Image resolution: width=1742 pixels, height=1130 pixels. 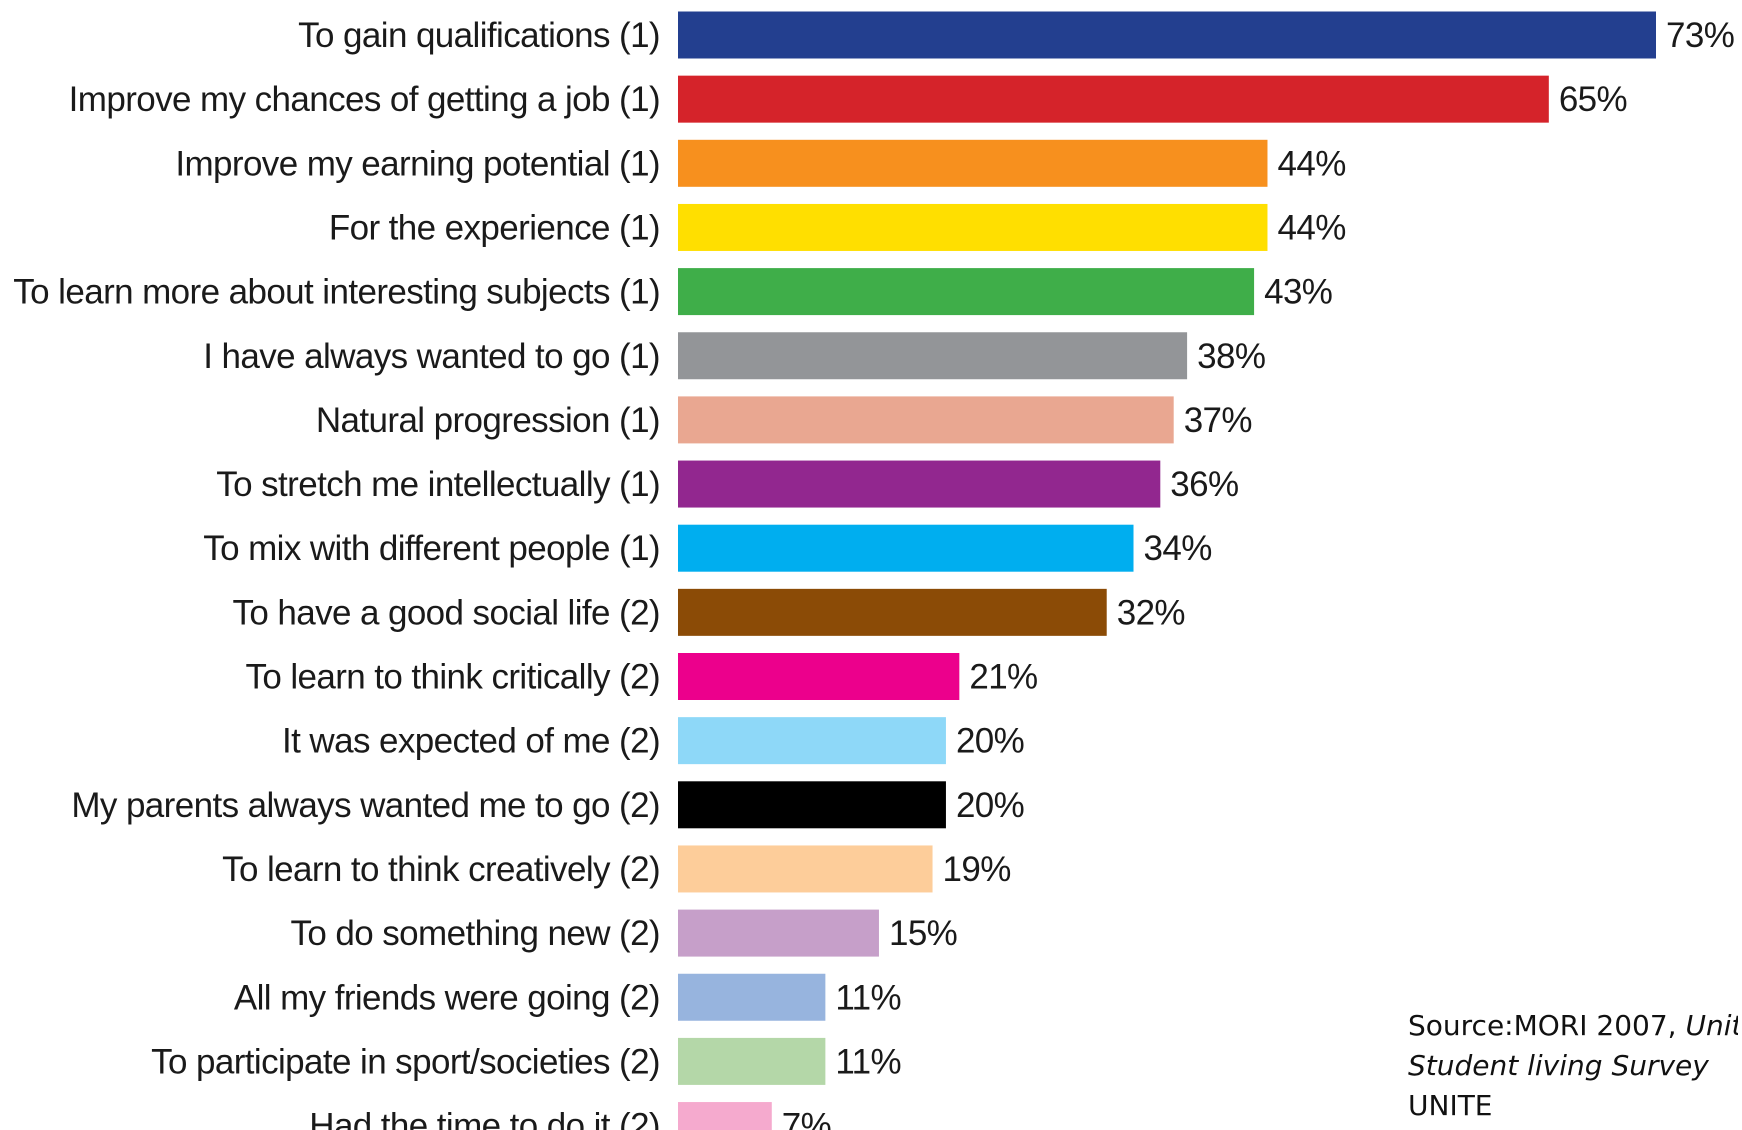 I want to click on category-label-improve-my-chances-of-getting-a-job-1: Improve my chances of getting a job (1), so click(x=364, y=99).